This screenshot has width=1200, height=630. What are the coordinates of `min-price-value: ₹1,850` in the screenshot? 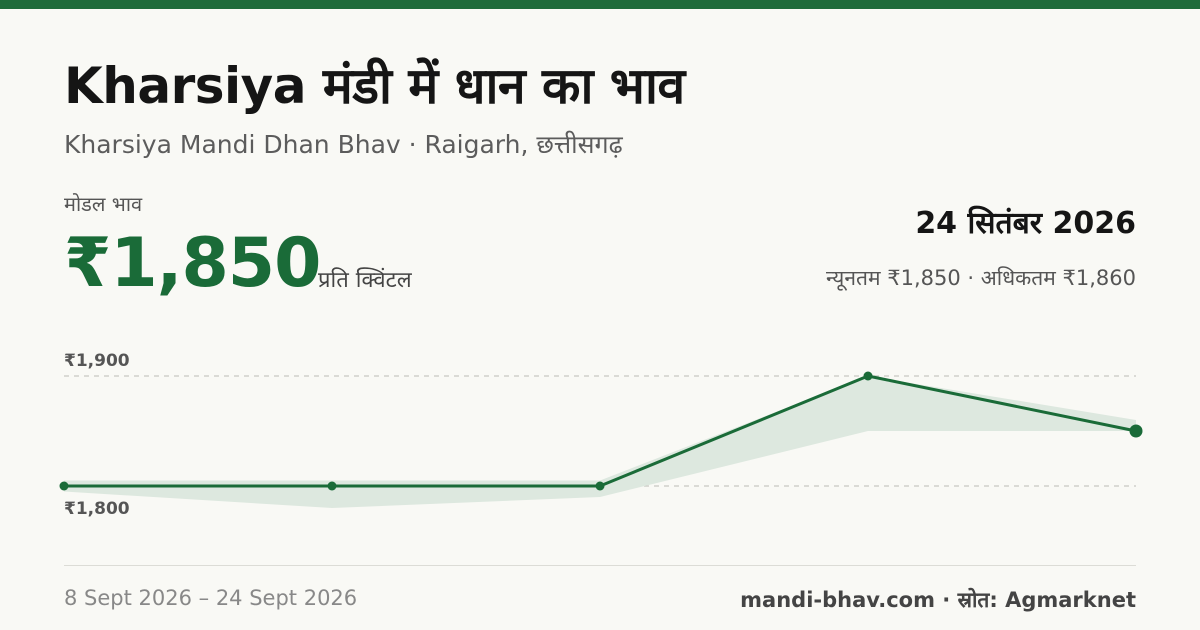 It's located at (924, 278).